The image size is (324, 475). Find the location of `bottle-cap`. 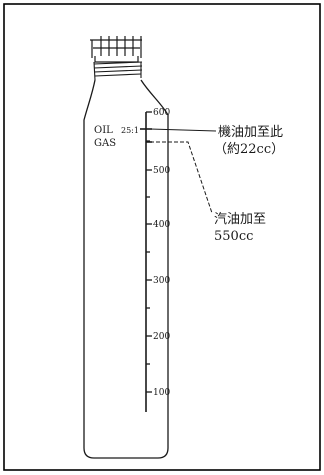

bottle-cap is located at coordinates (116, 49).